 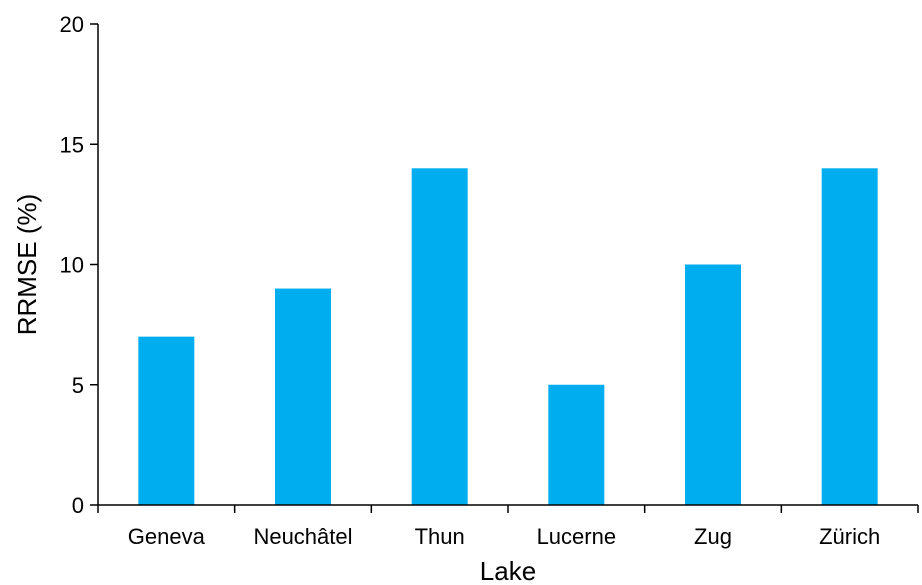 I want to click on x-axis-ticks: Geneva Neuchâtel Thun Lucerne Zug Zürich, so click(x=508, y=527).